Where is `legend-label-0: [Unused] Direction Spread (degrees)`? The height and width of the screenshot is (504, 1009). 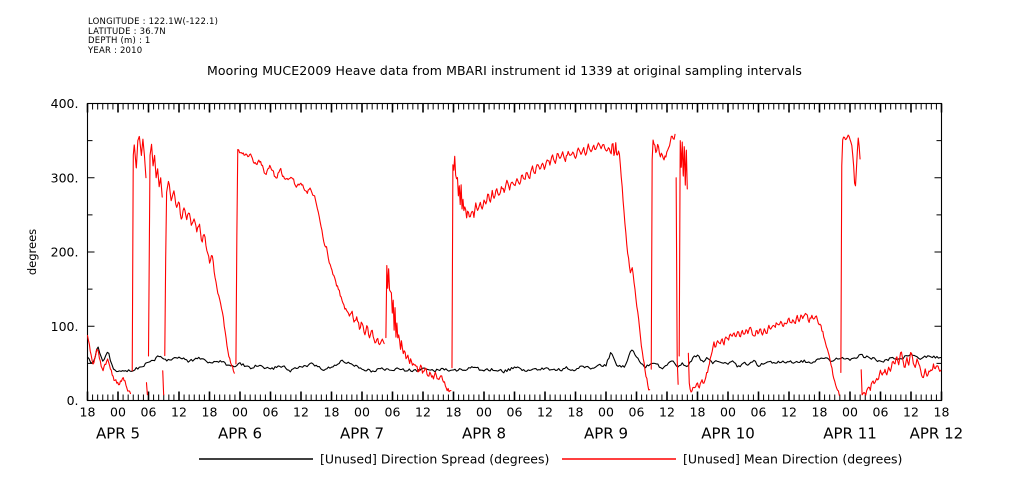 legend-label-0: [Unused] Direction Spread (degrees) is located at coordinates (434, 459).